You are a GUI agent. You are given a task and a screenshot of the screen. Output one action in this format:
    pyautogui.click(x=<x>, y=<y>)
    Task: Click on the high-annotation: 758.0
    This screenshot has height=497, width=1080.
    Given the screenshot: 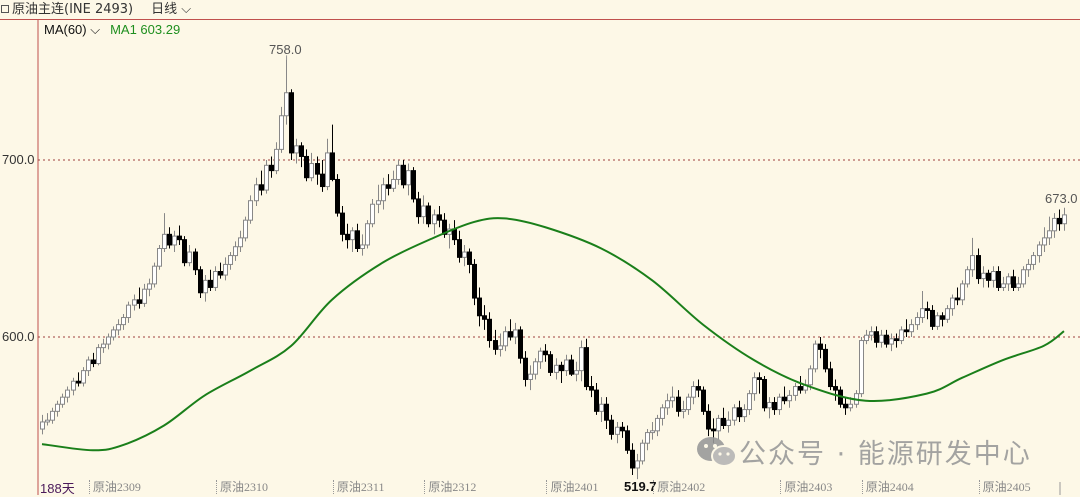 What is the action you would take?
    pyautogui.click(x=285, y=49)
    